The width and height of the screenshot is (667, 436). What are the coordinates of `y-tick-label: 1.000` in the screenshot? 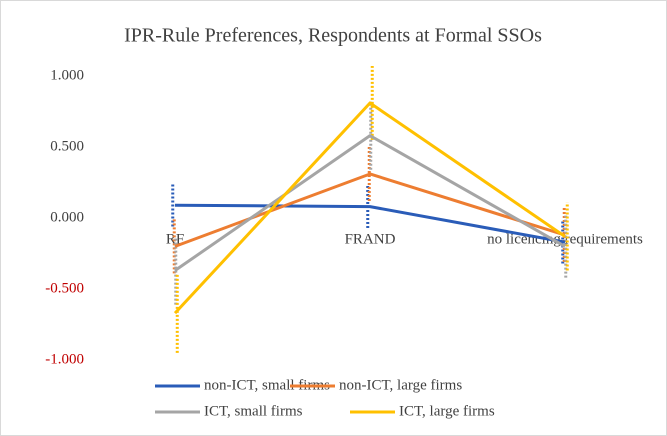 It's located at (67, 75).